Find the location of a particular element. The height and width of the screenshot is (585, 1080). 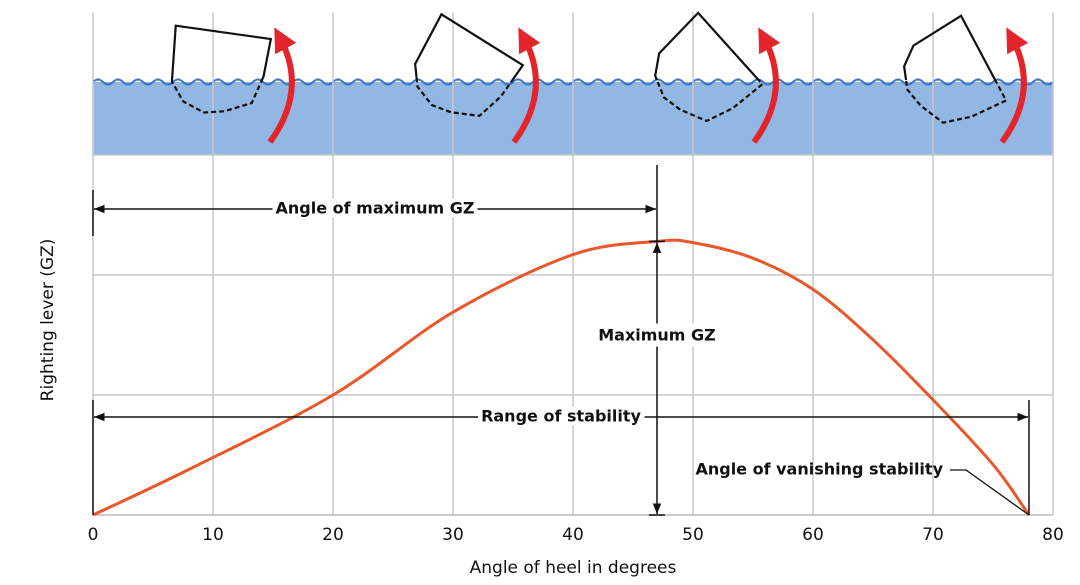

y-axis-label: Righting lever (GZ) is located at coordinates (48, 320).